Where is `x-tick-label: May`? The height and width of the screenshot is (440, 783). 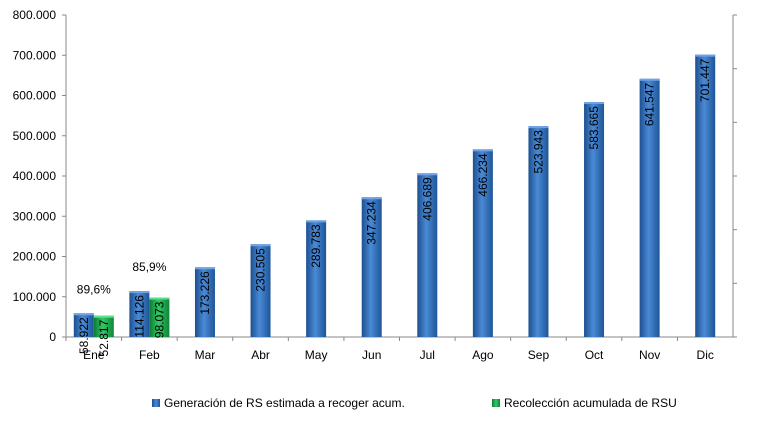
x-tick-label: May is located at coordinates (316, 355).